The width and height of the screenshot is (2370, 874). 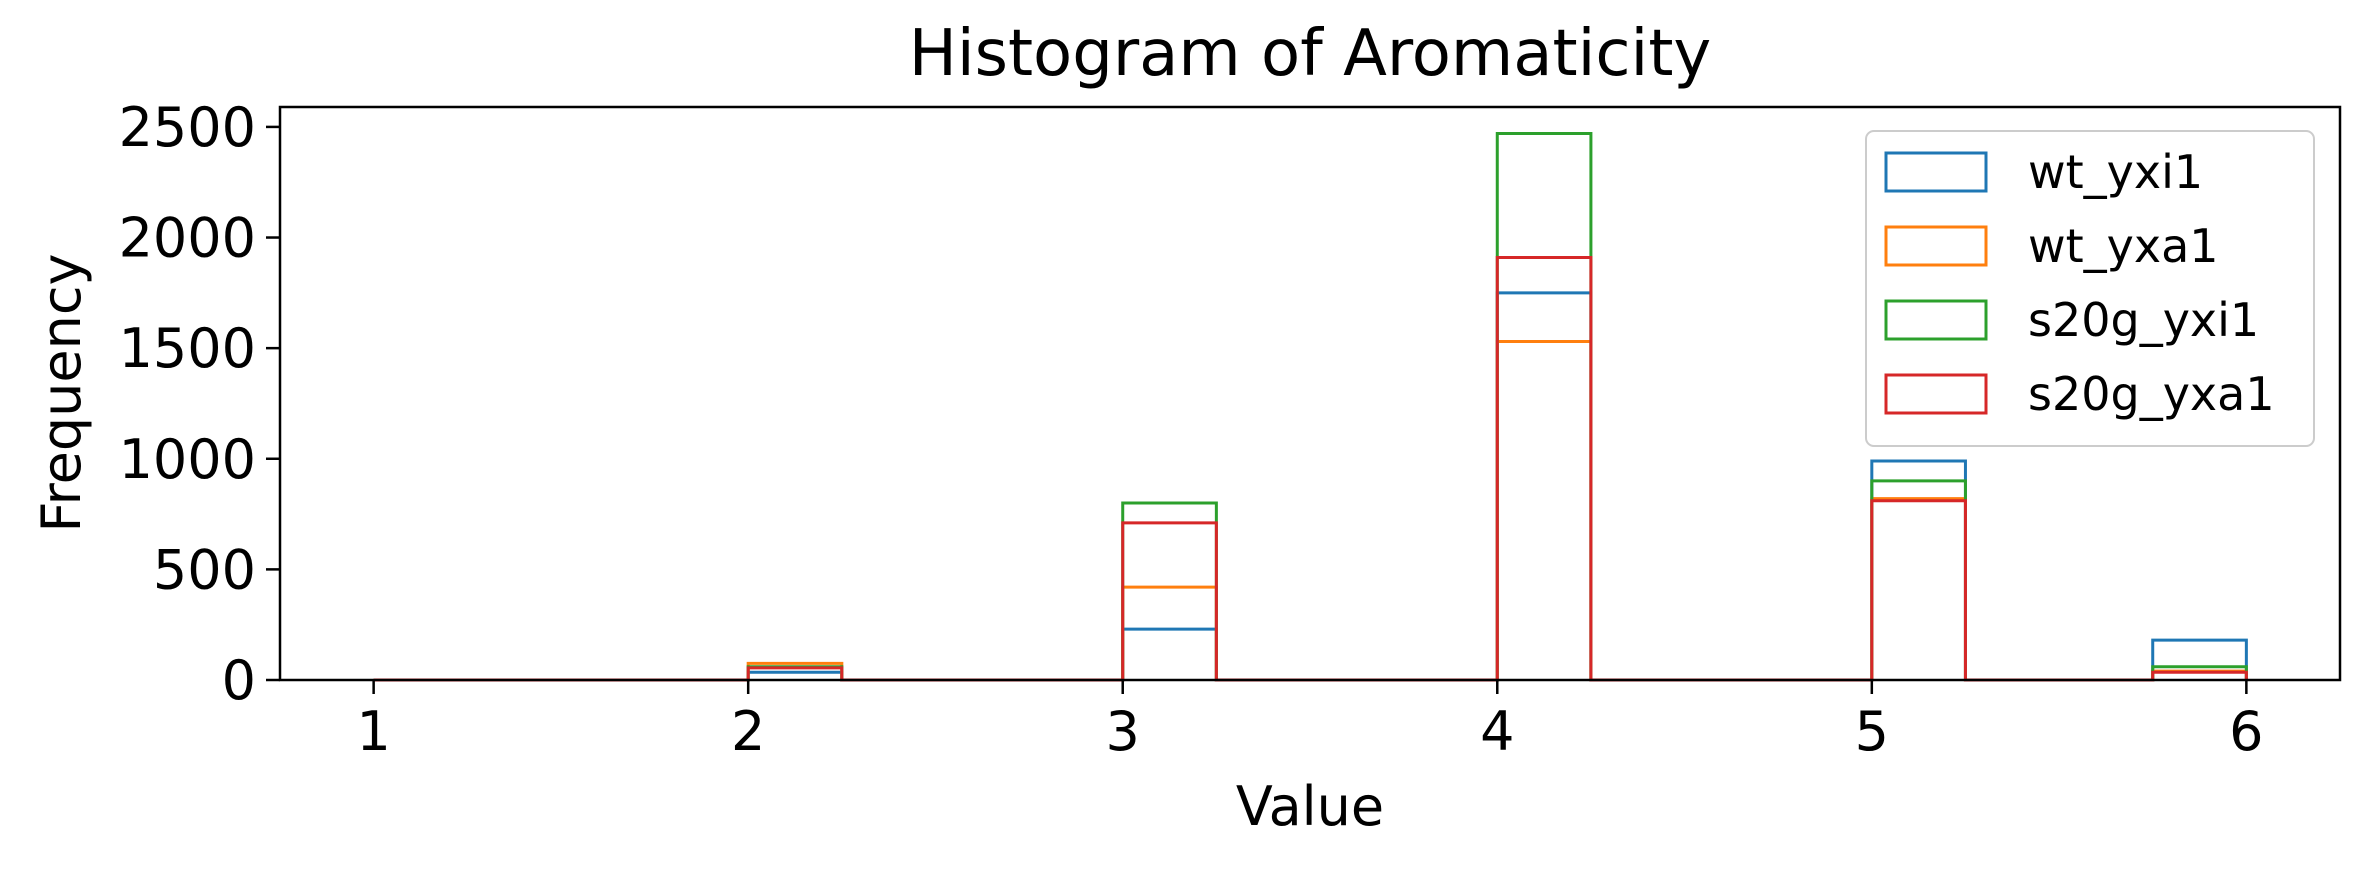 I want to click on legend-item-wt_yxa1: wt_yxa1, so click(x=2051, y=246).